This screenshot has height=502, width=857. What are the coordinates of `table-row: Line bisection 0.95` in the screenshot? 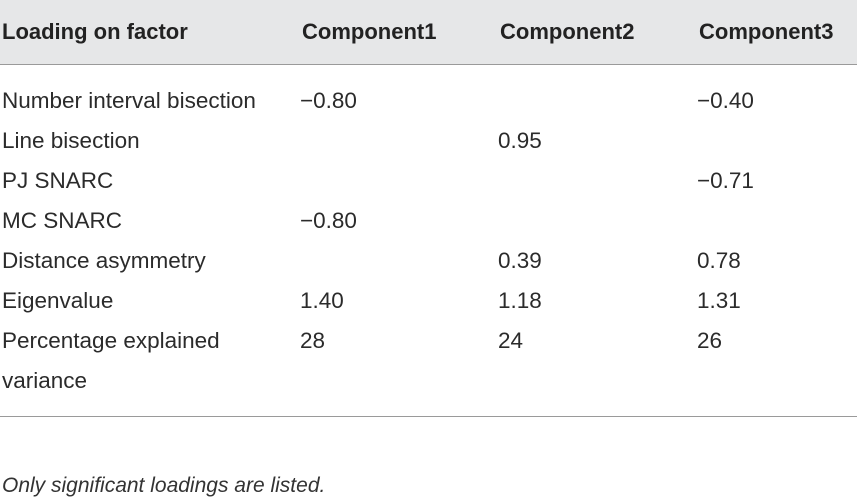 It's located at (428, 141).